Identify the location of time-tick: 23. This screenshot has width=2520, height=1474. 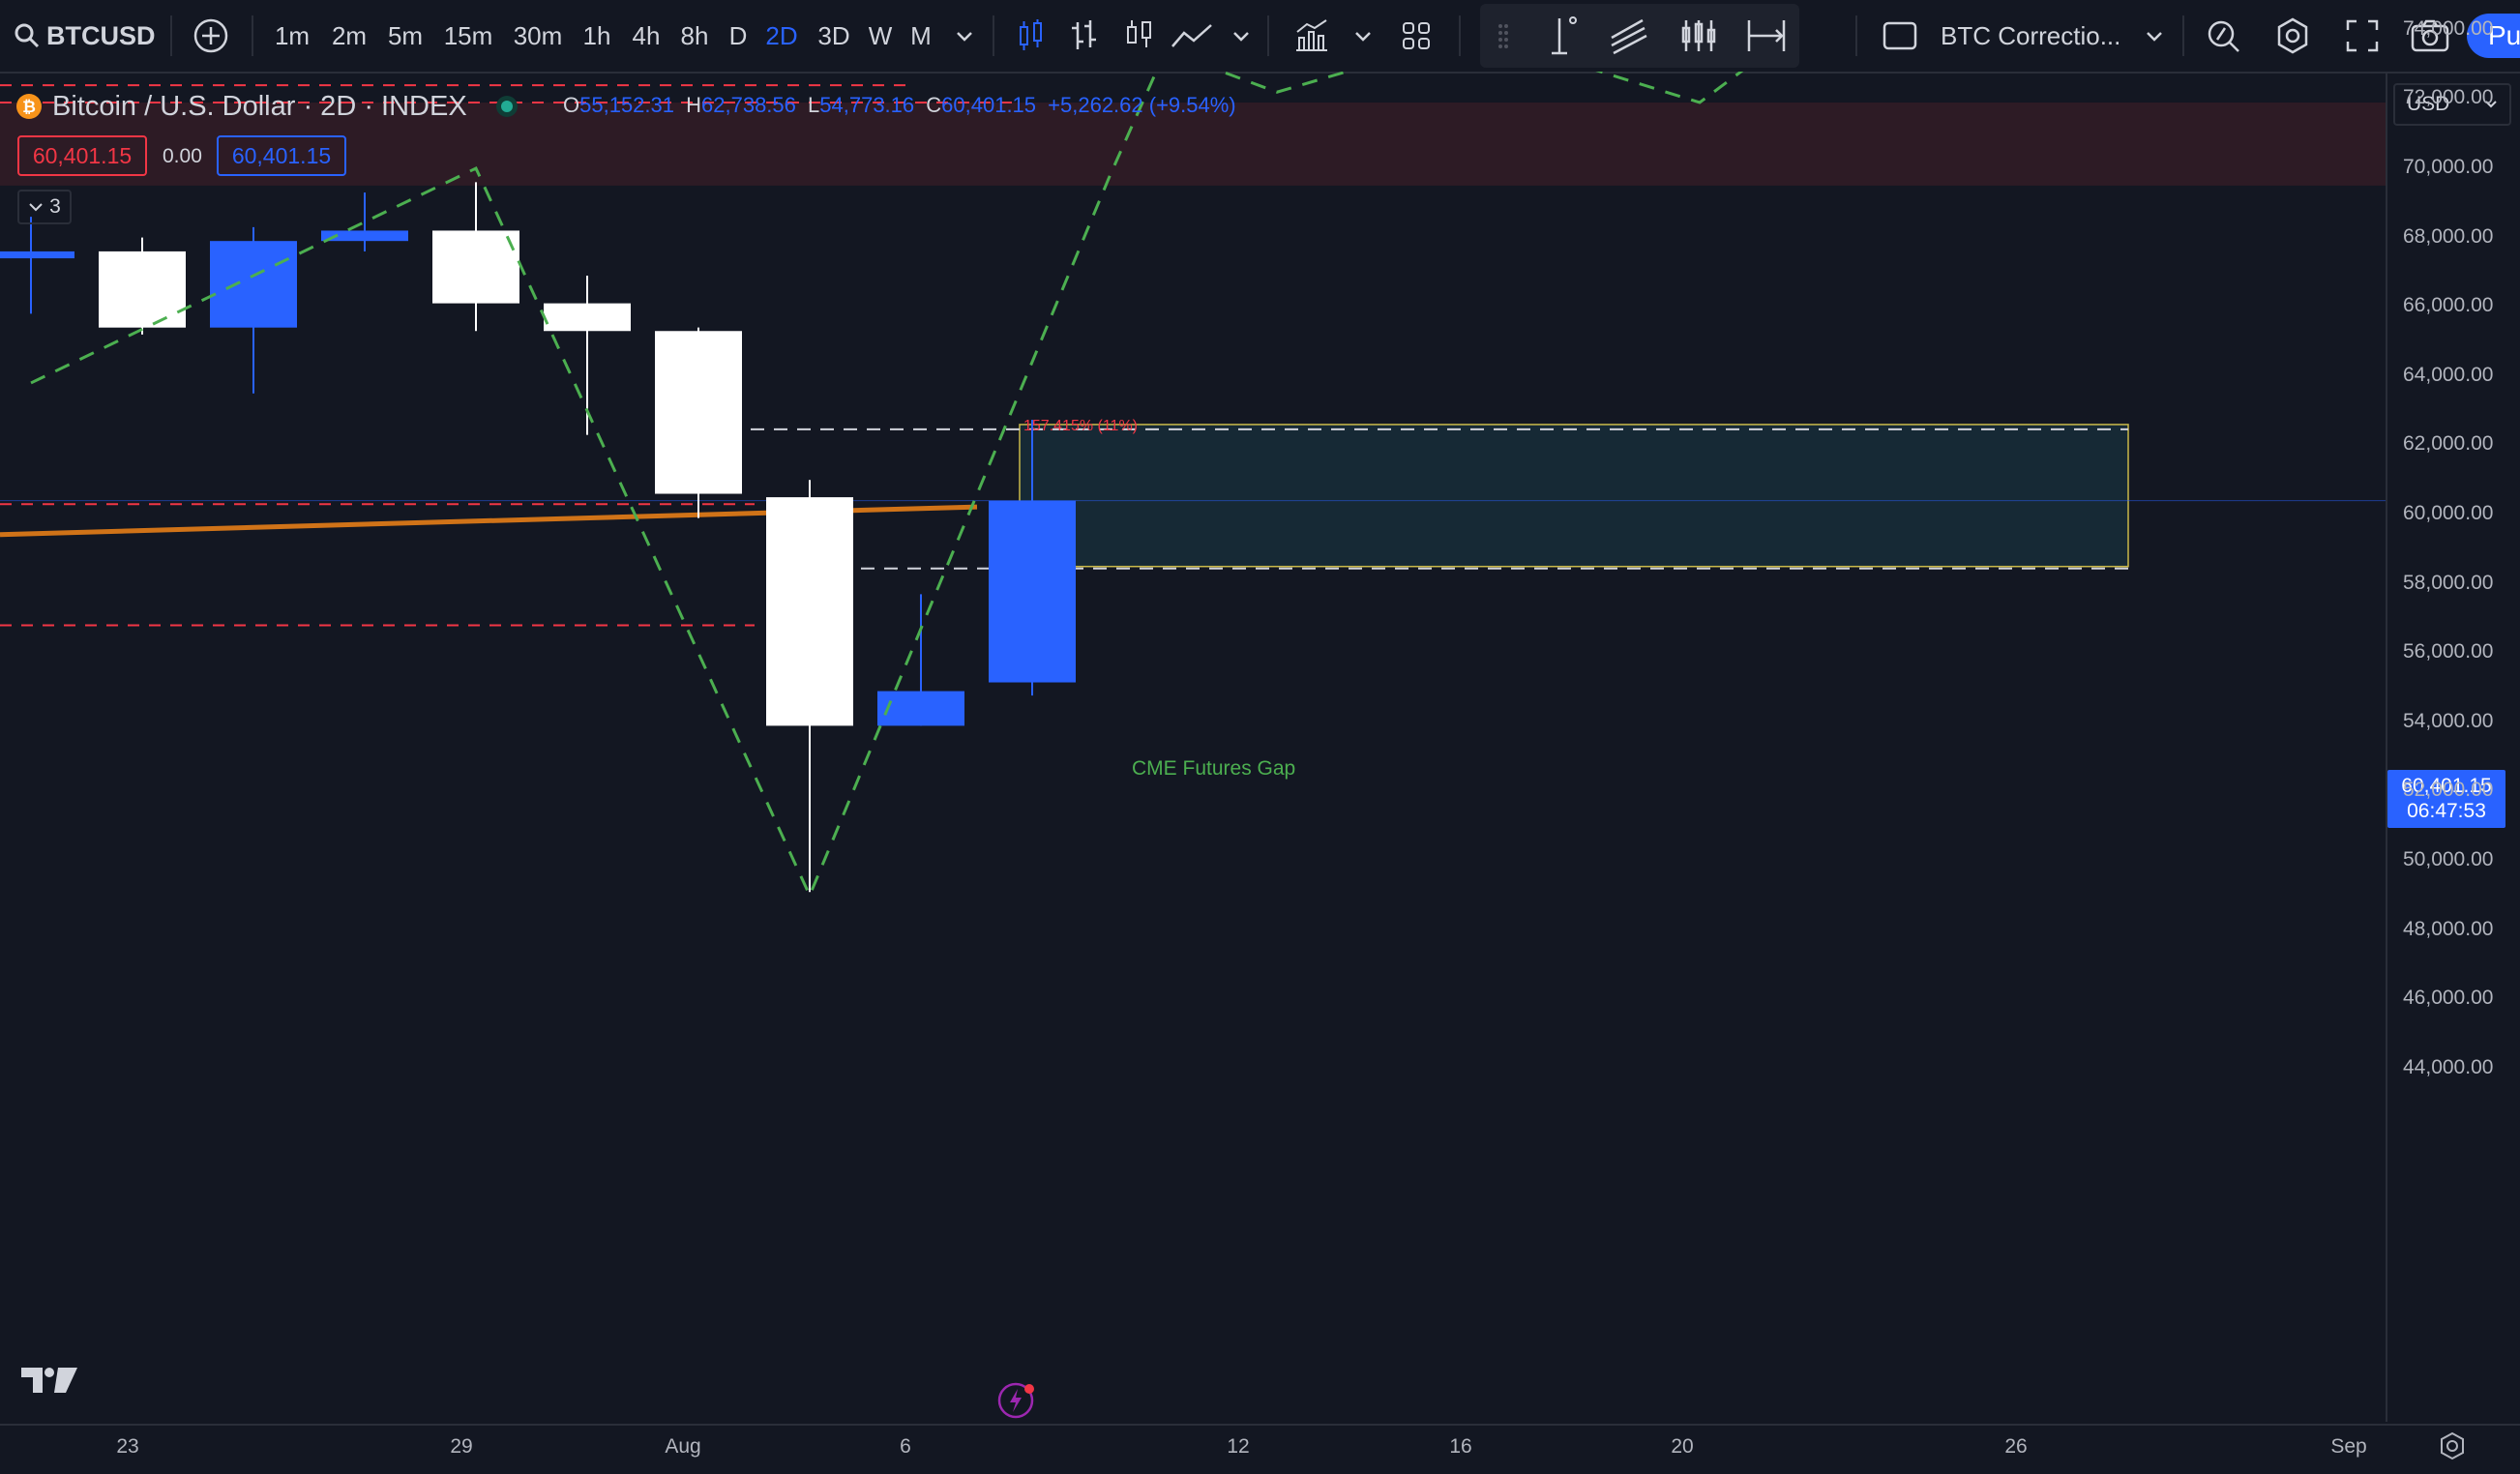
(127, 1446).